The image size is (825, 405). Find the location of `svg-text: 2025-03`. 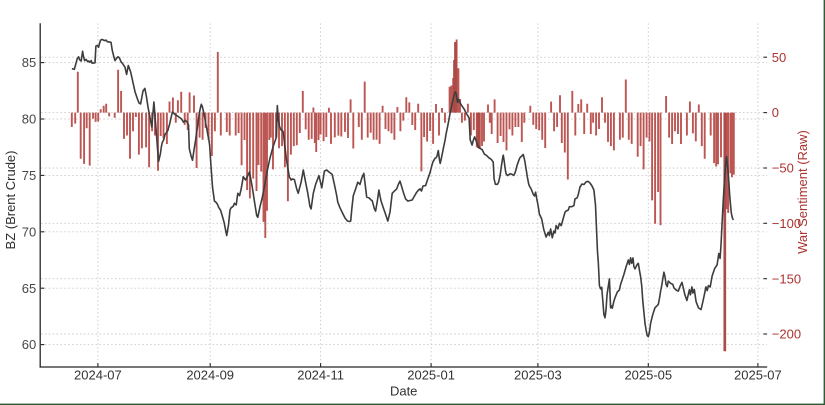

svg-text: 2025-03 is located at coordinates (538, 375).